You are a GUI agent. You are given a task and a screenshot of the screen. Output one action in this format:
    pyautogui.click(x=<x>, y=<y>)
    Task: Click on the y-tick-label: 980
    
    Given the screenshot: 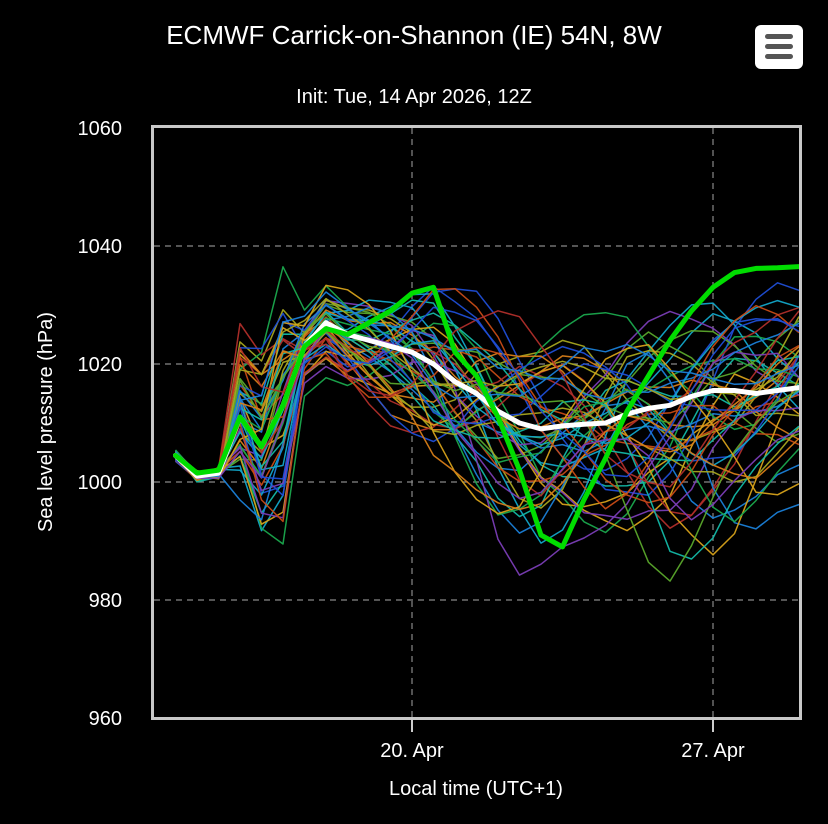 What is the action you would take?
    pyautogui.click(x=105, y=601)
    